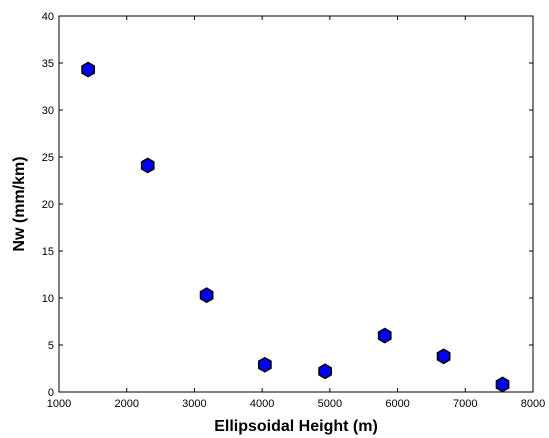 The height and width of the screenshot is (438, 549). What do you see at coordinates (48, 252) in the screenshot?
I see `y-tick-label: 15` at bounding box center [48, 252].